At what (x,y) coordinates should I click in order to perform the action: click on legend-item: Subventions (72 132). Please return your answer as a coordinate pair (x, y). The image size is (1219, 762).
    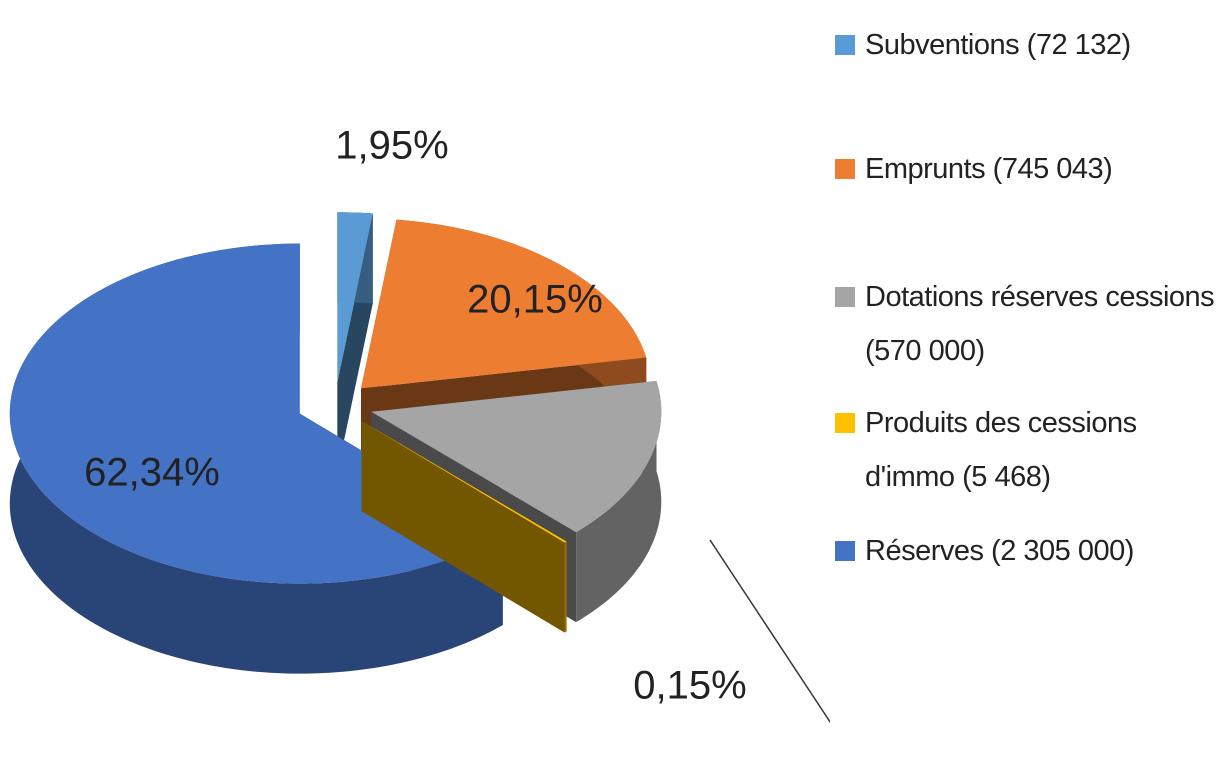
    Looking at the image, I should click on (1025, 45).